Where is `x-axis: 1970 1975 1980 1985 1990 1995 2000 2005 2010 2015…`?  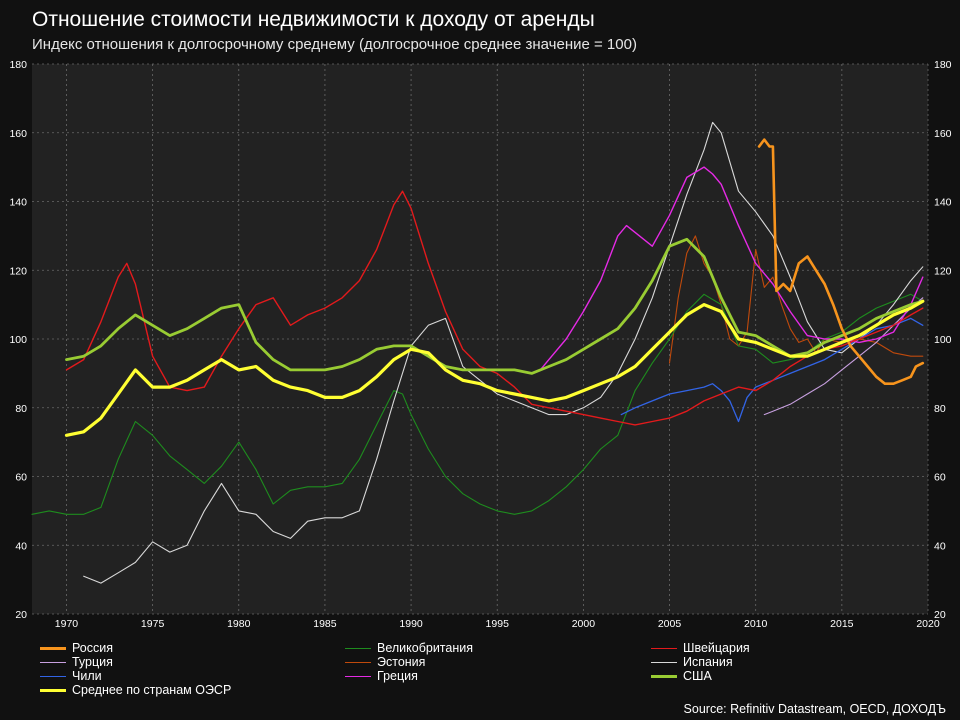 x-axis: 1970 1975 1980 1985 1990 1995 2000 2005 2010 2015… is located at coordinates (497, 624).